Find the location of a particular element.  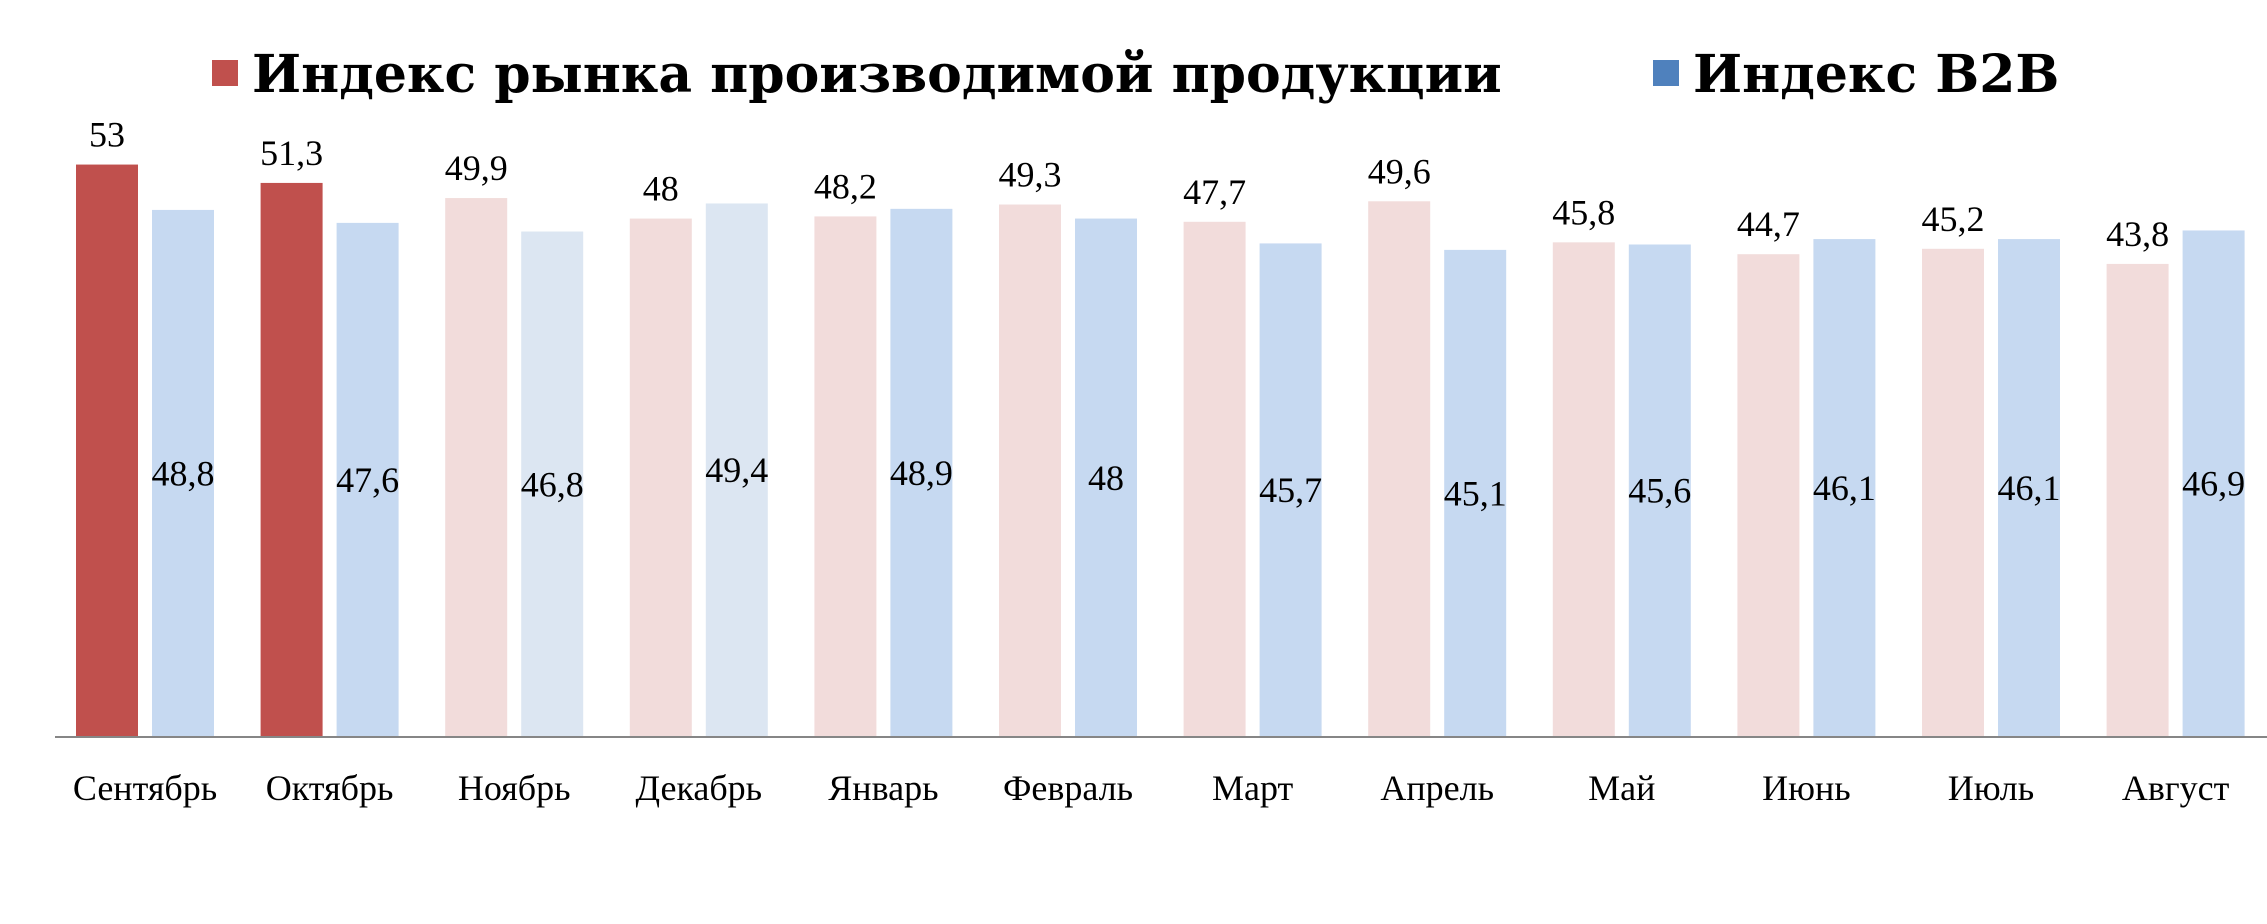

value-label-b2b-index-9: 46,1 is located at coordinates (1844, 488).